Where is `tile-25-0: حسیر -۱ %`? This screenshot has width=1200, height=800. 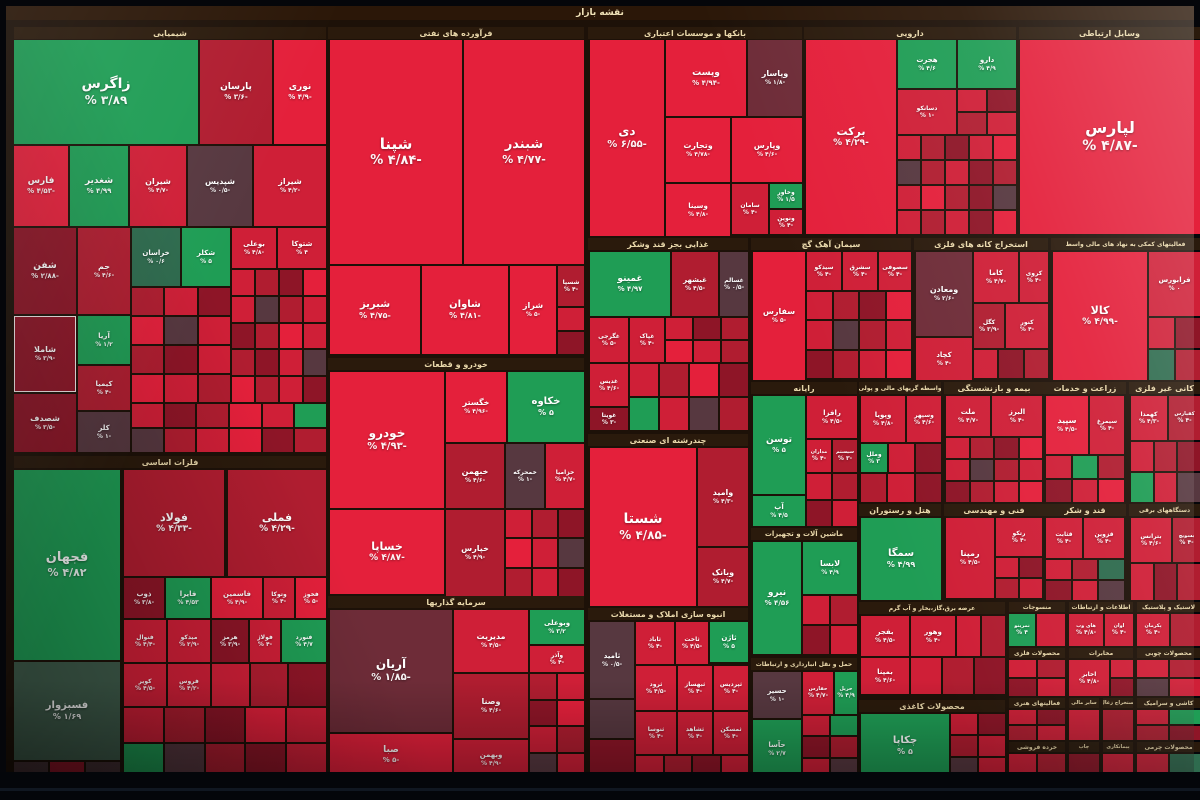
tile-25-0: حسیر -۱ % is located at coordinates (777, 695).